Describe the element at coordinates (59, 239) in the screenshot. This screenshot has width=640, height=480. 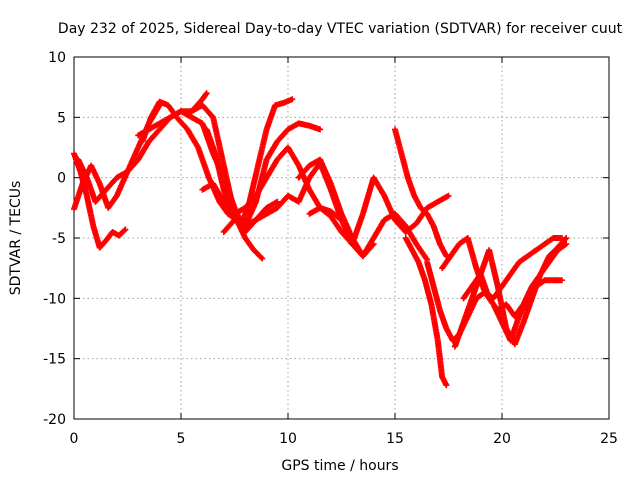
I see `y-tick-label: -5` at that location.